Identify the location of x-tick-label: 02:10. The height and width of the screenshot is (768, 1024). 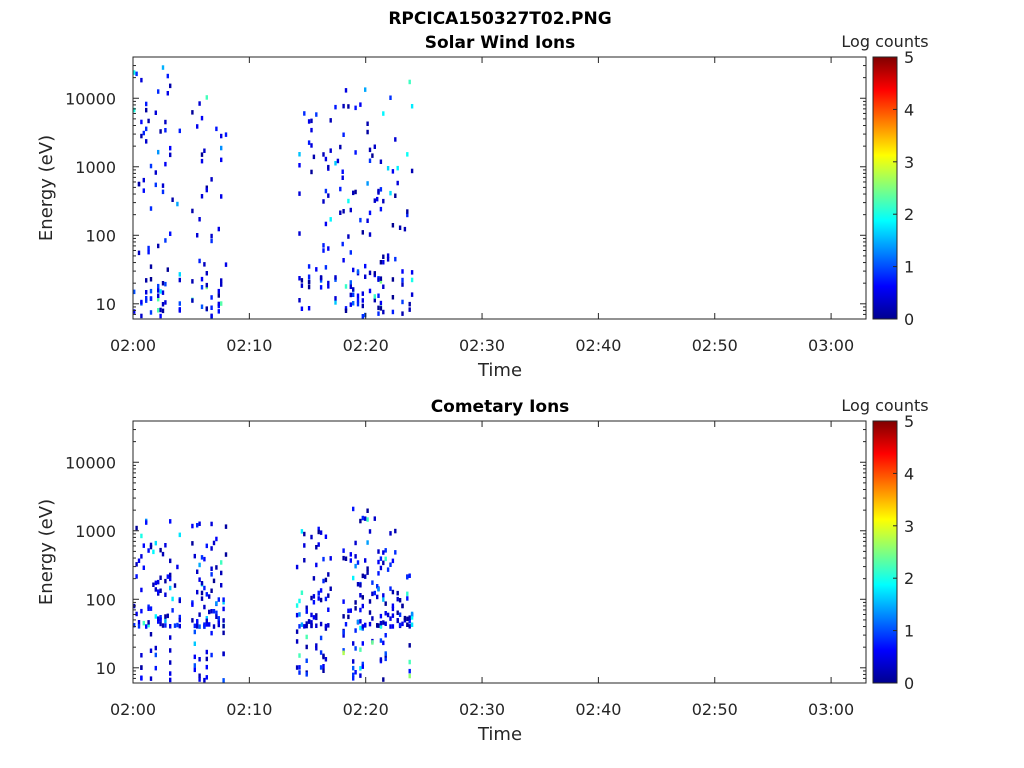
(249, 709).